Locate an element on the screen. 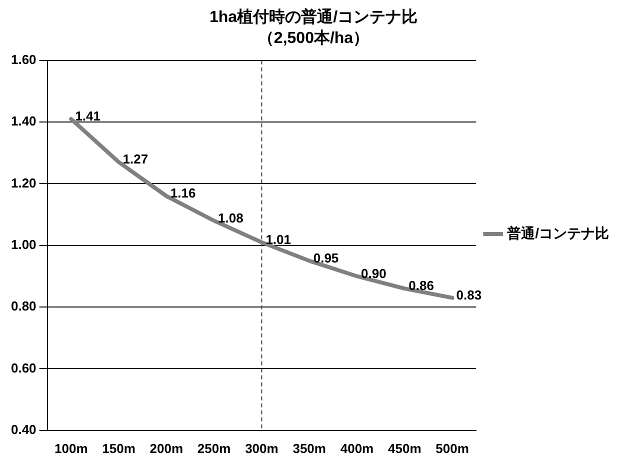 The height and width of the screenshot is (468, 637). y-tick-label: 1.40 is located at coordinates (23, 121).